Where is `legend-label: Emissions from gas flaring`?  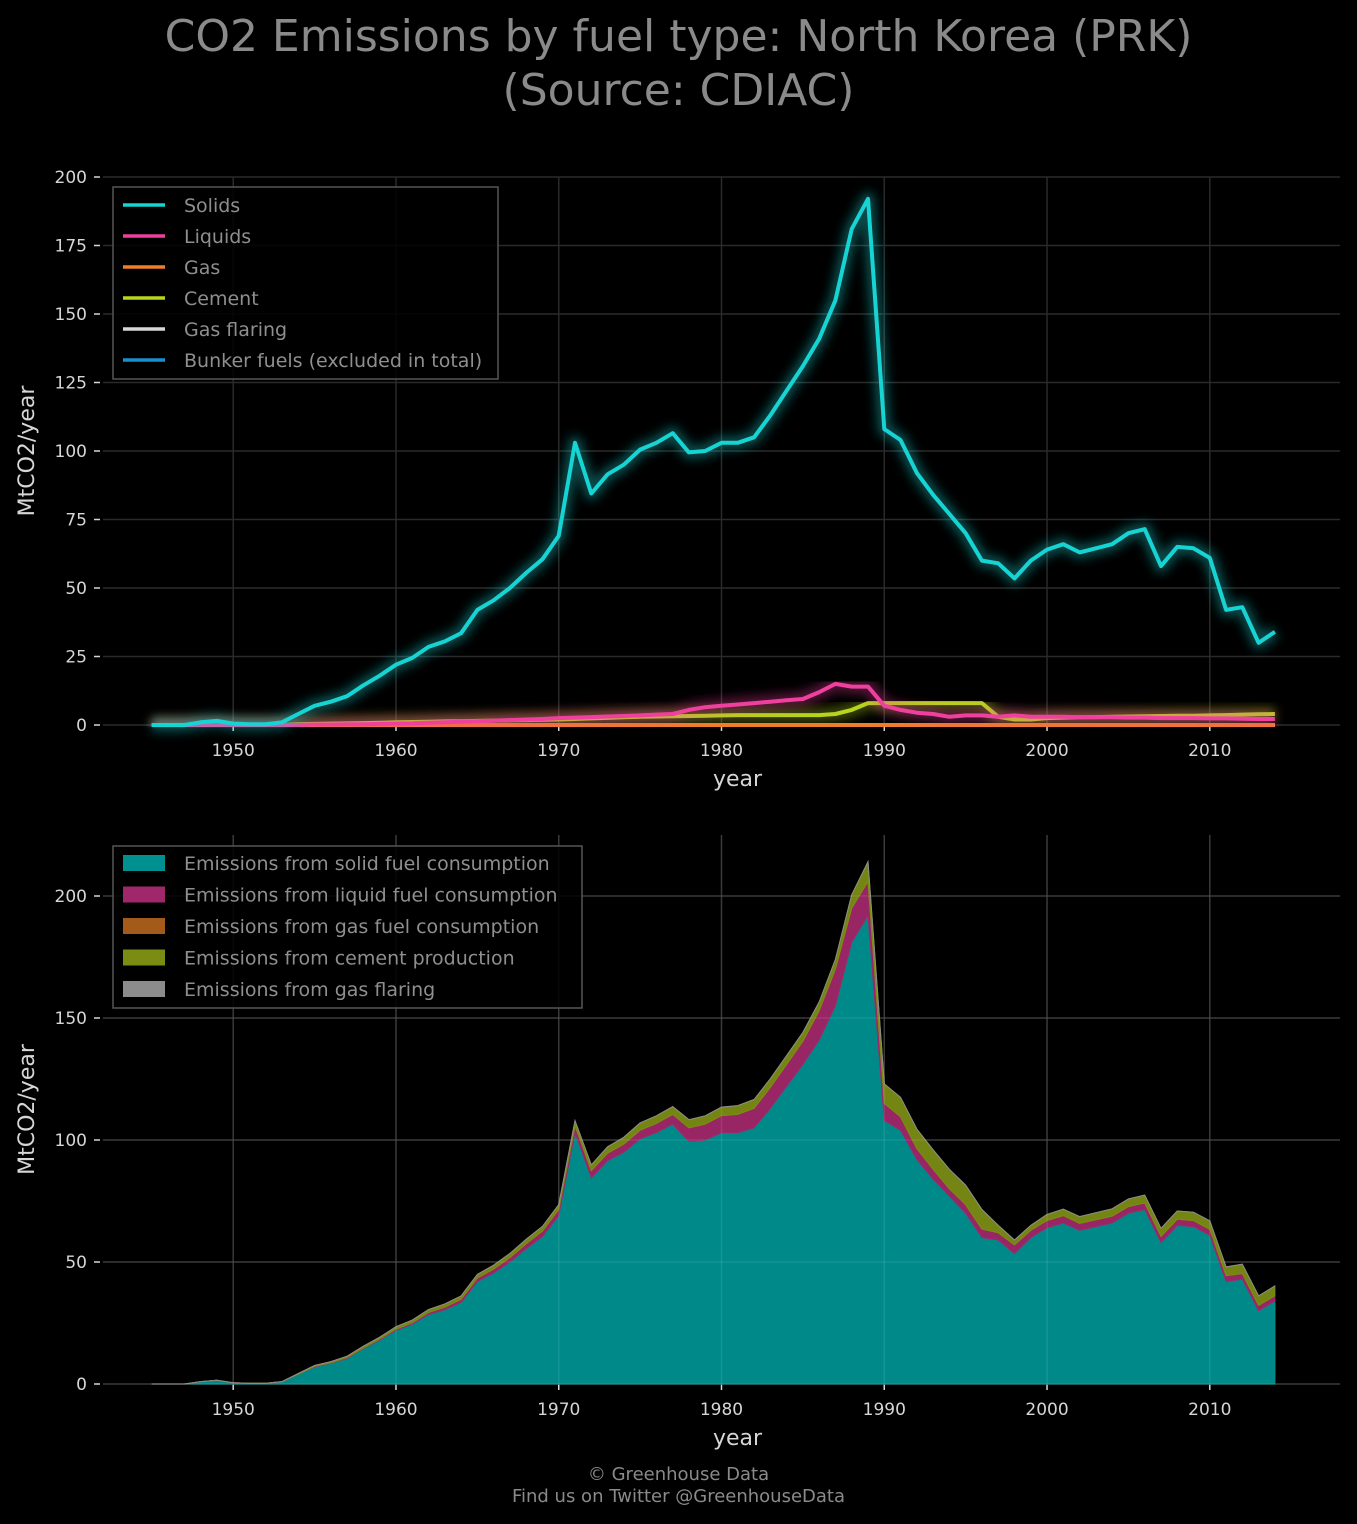 legend-label: Emissions from gas flaring is located at coordinates (309, 990).